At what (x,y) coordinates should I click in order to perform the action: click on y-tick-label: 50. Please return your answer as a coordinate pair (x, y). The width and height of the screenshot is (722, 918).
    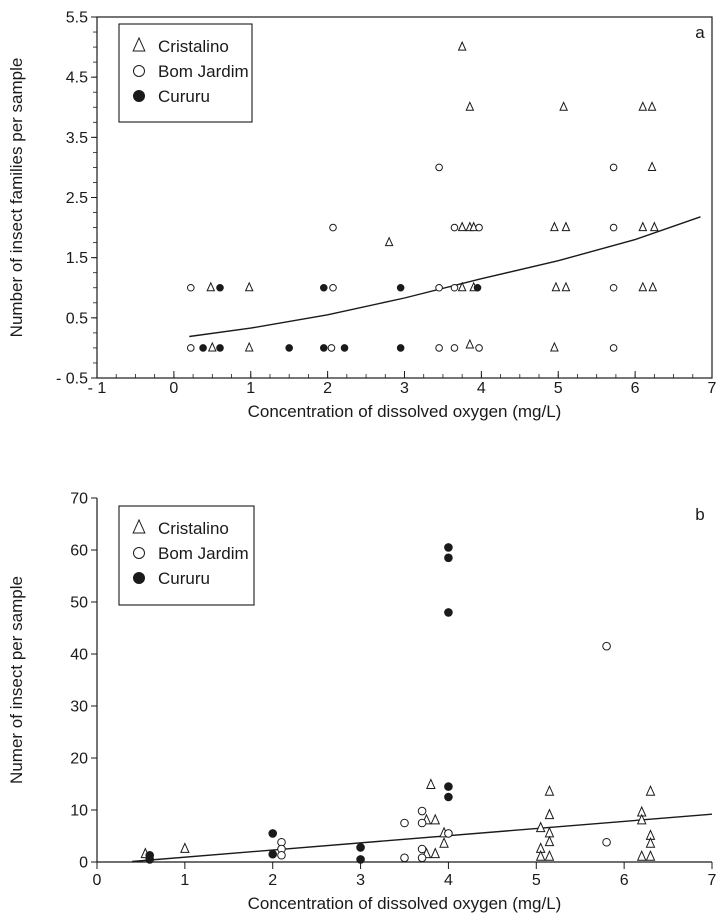
    Looking at the image, I should click on (79, 603).